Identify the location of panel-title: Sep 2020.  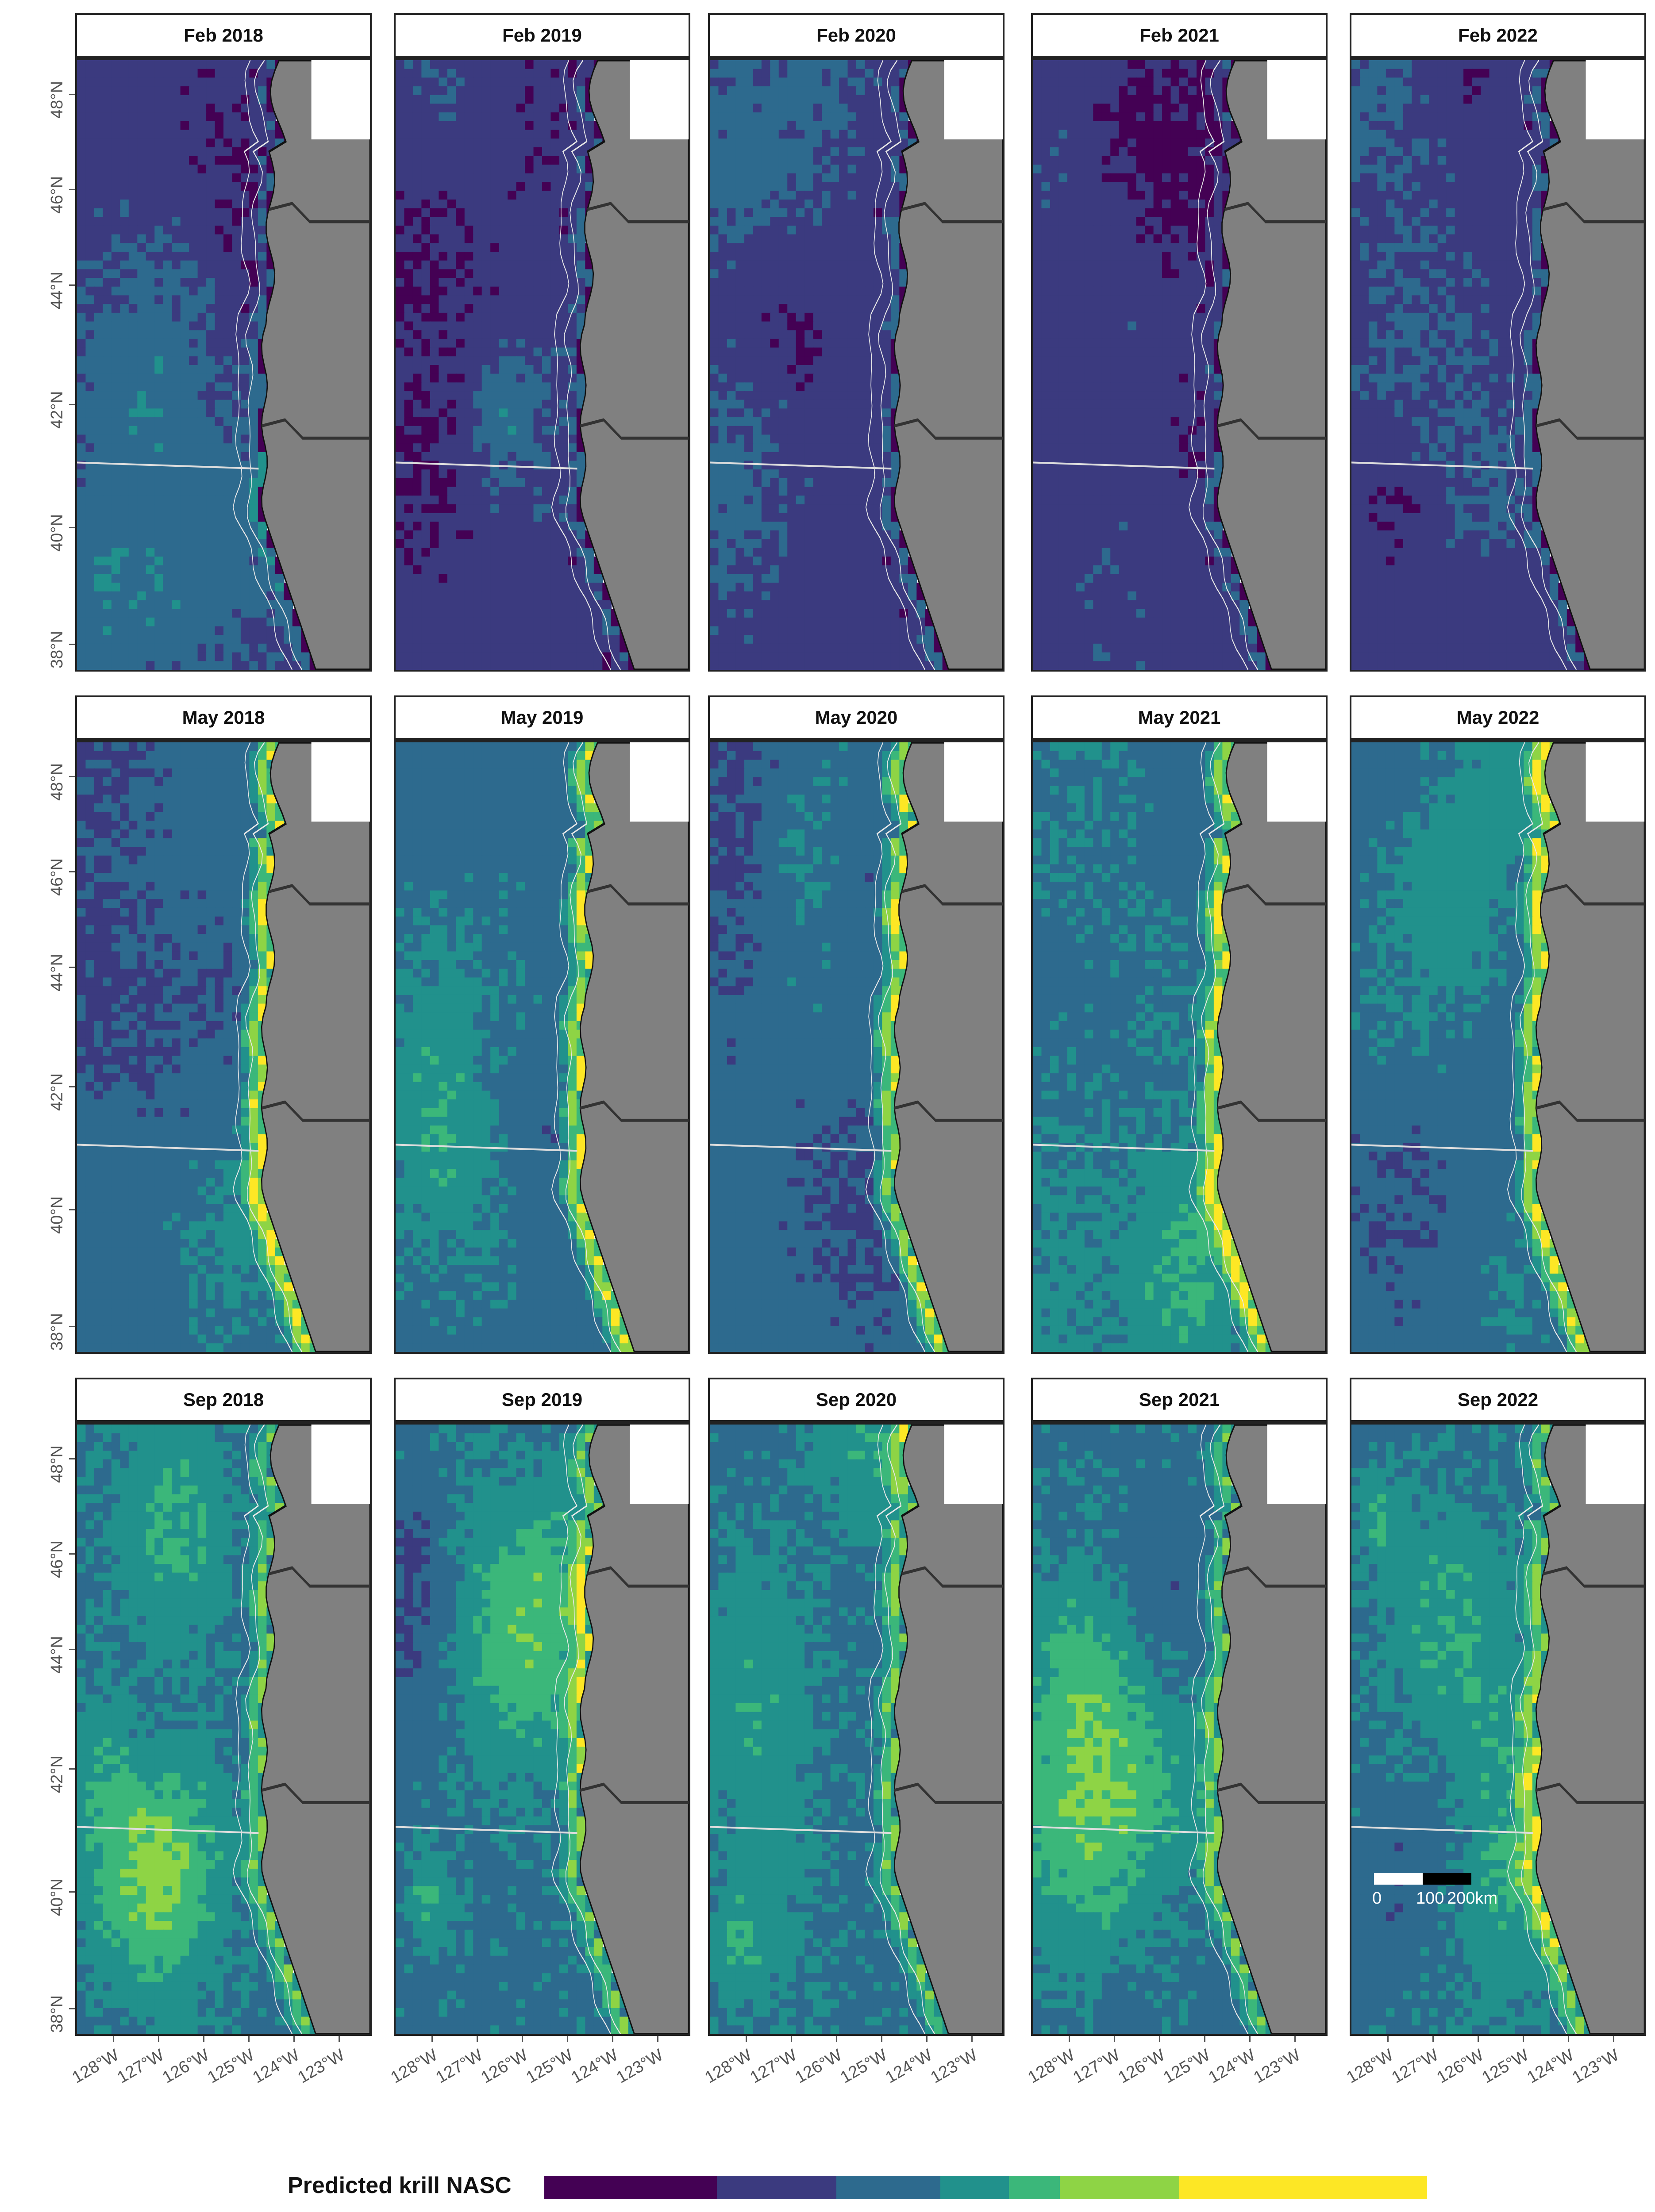
(856, 1400).